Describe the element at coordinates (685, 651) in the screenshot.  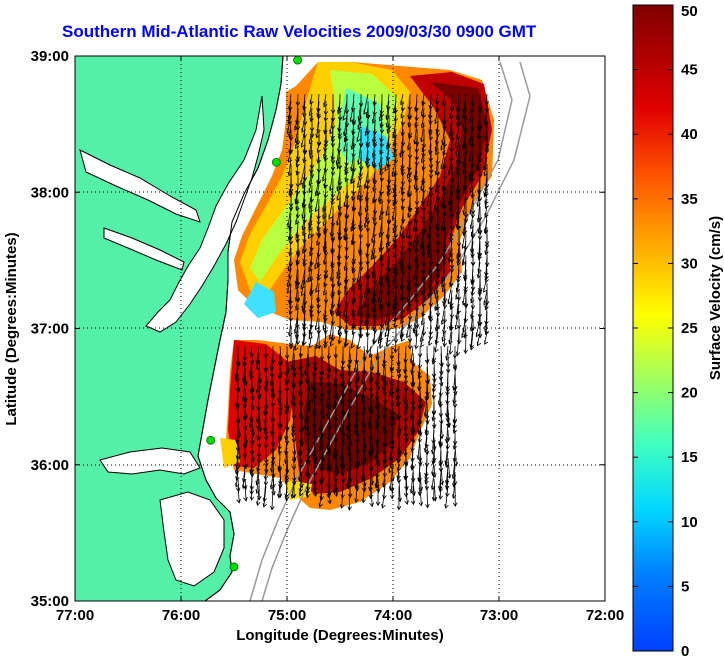
I see `colorbar-tick-label: 0` at that location.